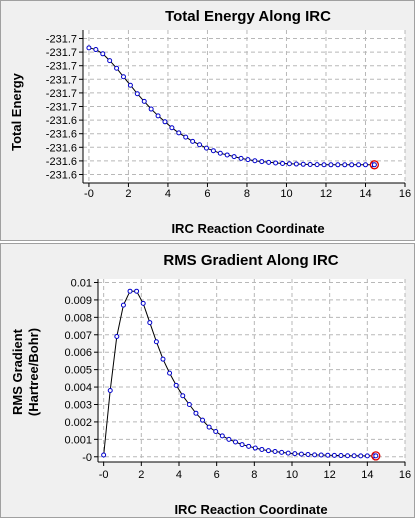 The width and height of the screenshot is (415, 523). I want to click on energy-x-tick-label: 4, so click(168, 194).